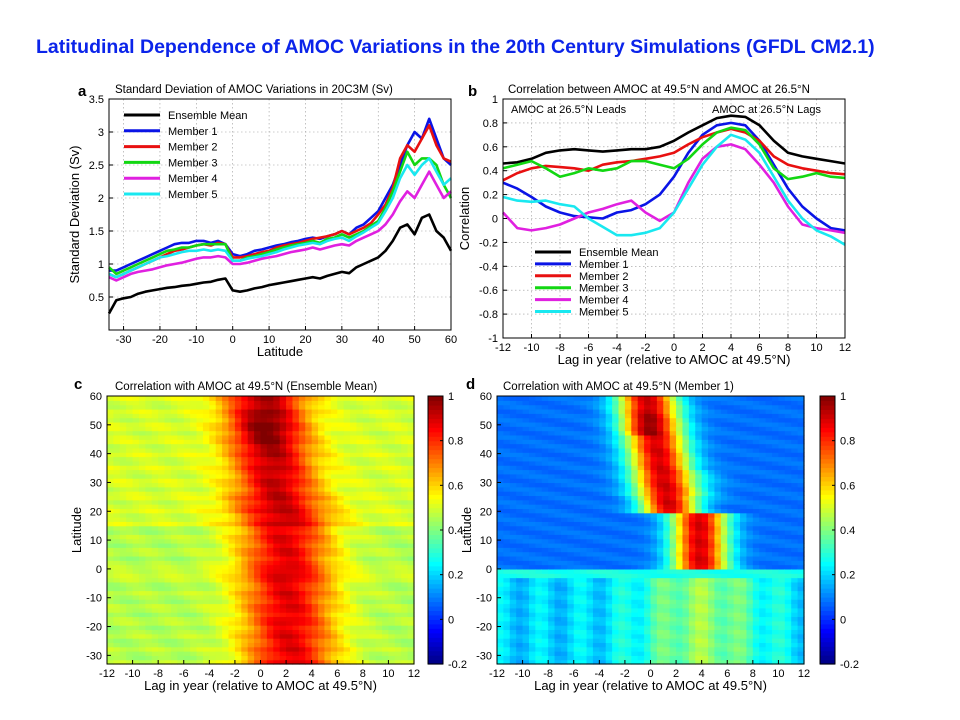 Image resolution: width=960 pixels, height=720 pixels. What do you see at coordinates (96, 166) in the screenshot?
I see `y-tick-label: 2.5` at bounding box center [96, 166].